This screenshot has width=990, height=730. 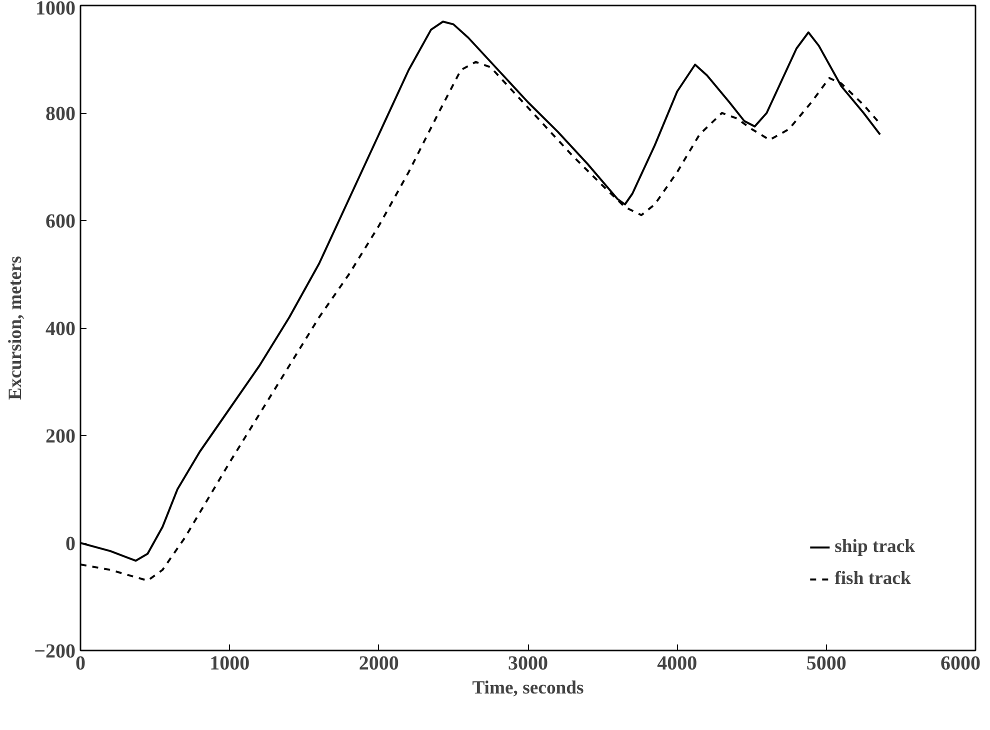 What do you see at coordinates (677, 663) in the screenshot?
I see `x-tick-label: 4000` at bounding box center [677, 663].